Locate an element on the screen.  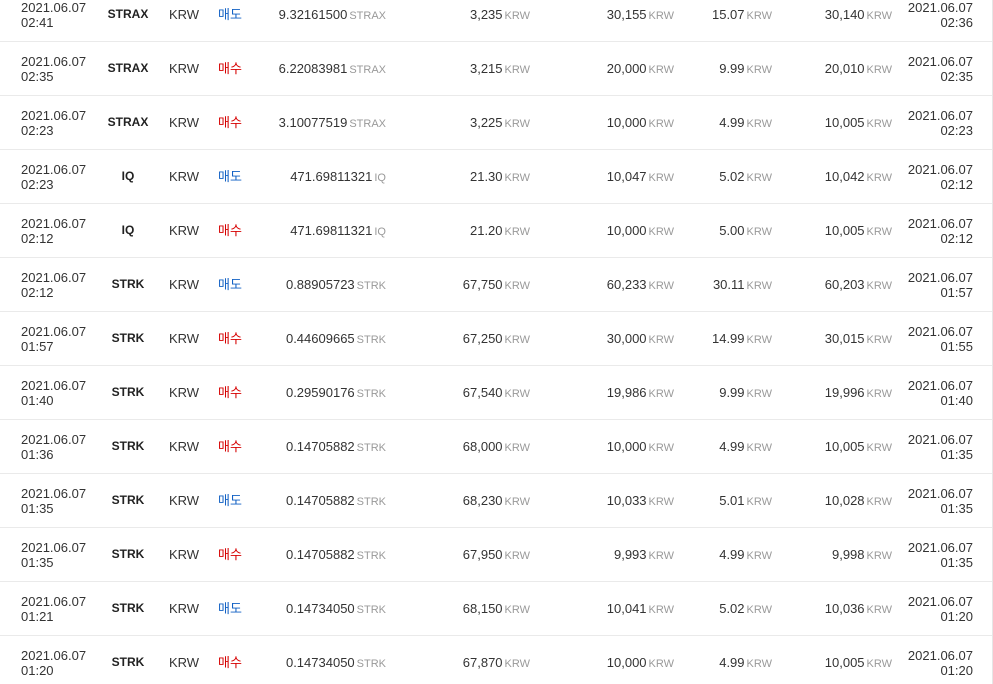
quantity: 0.14734050 STRK is located at coordinates (313, 608).